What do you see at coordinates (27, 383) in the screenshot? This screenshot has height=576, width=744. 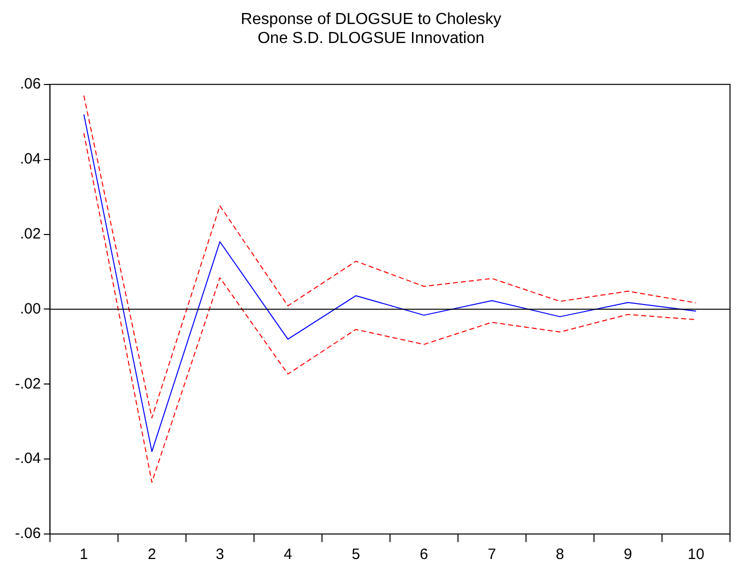 I see `y-tick-label: -.02` at bounding box center [27, 383].